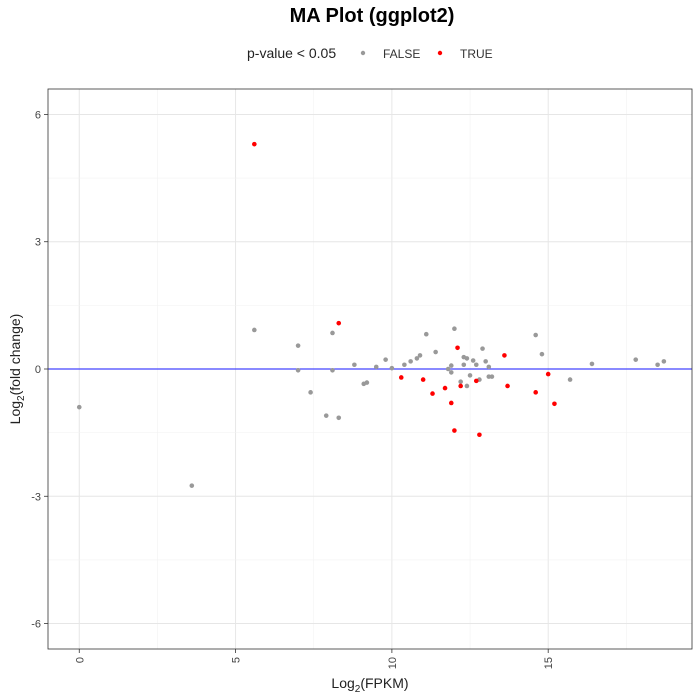 The height and width of the screenshot is (700, 700). Describe the element at coordinates (80, 660) in the screenshot. I see `x-tick-label: 0` at that location.